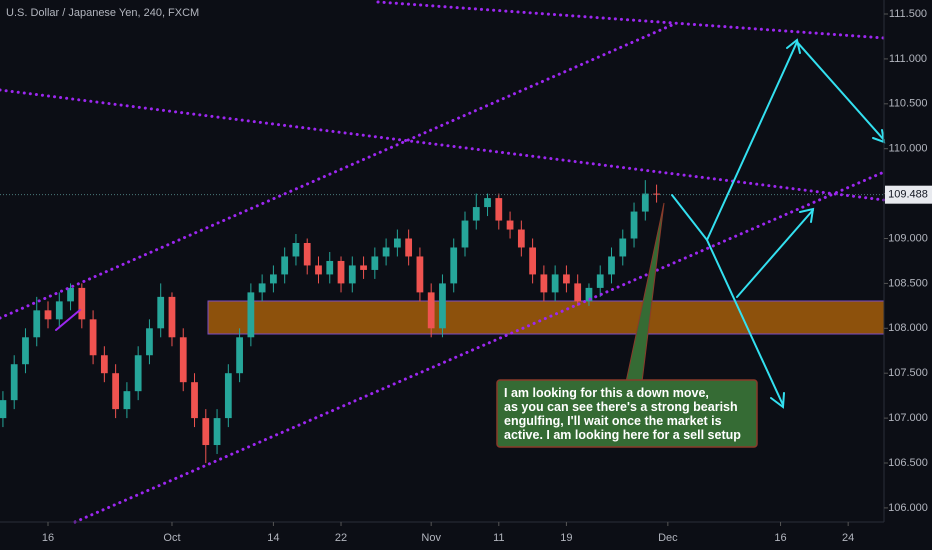 This screenshot has height=550, width=932. What do you see at coordinates (908, 373) in the screenshot?
I see `y-tick-label: 107.500` at bounding box center [908, 373].